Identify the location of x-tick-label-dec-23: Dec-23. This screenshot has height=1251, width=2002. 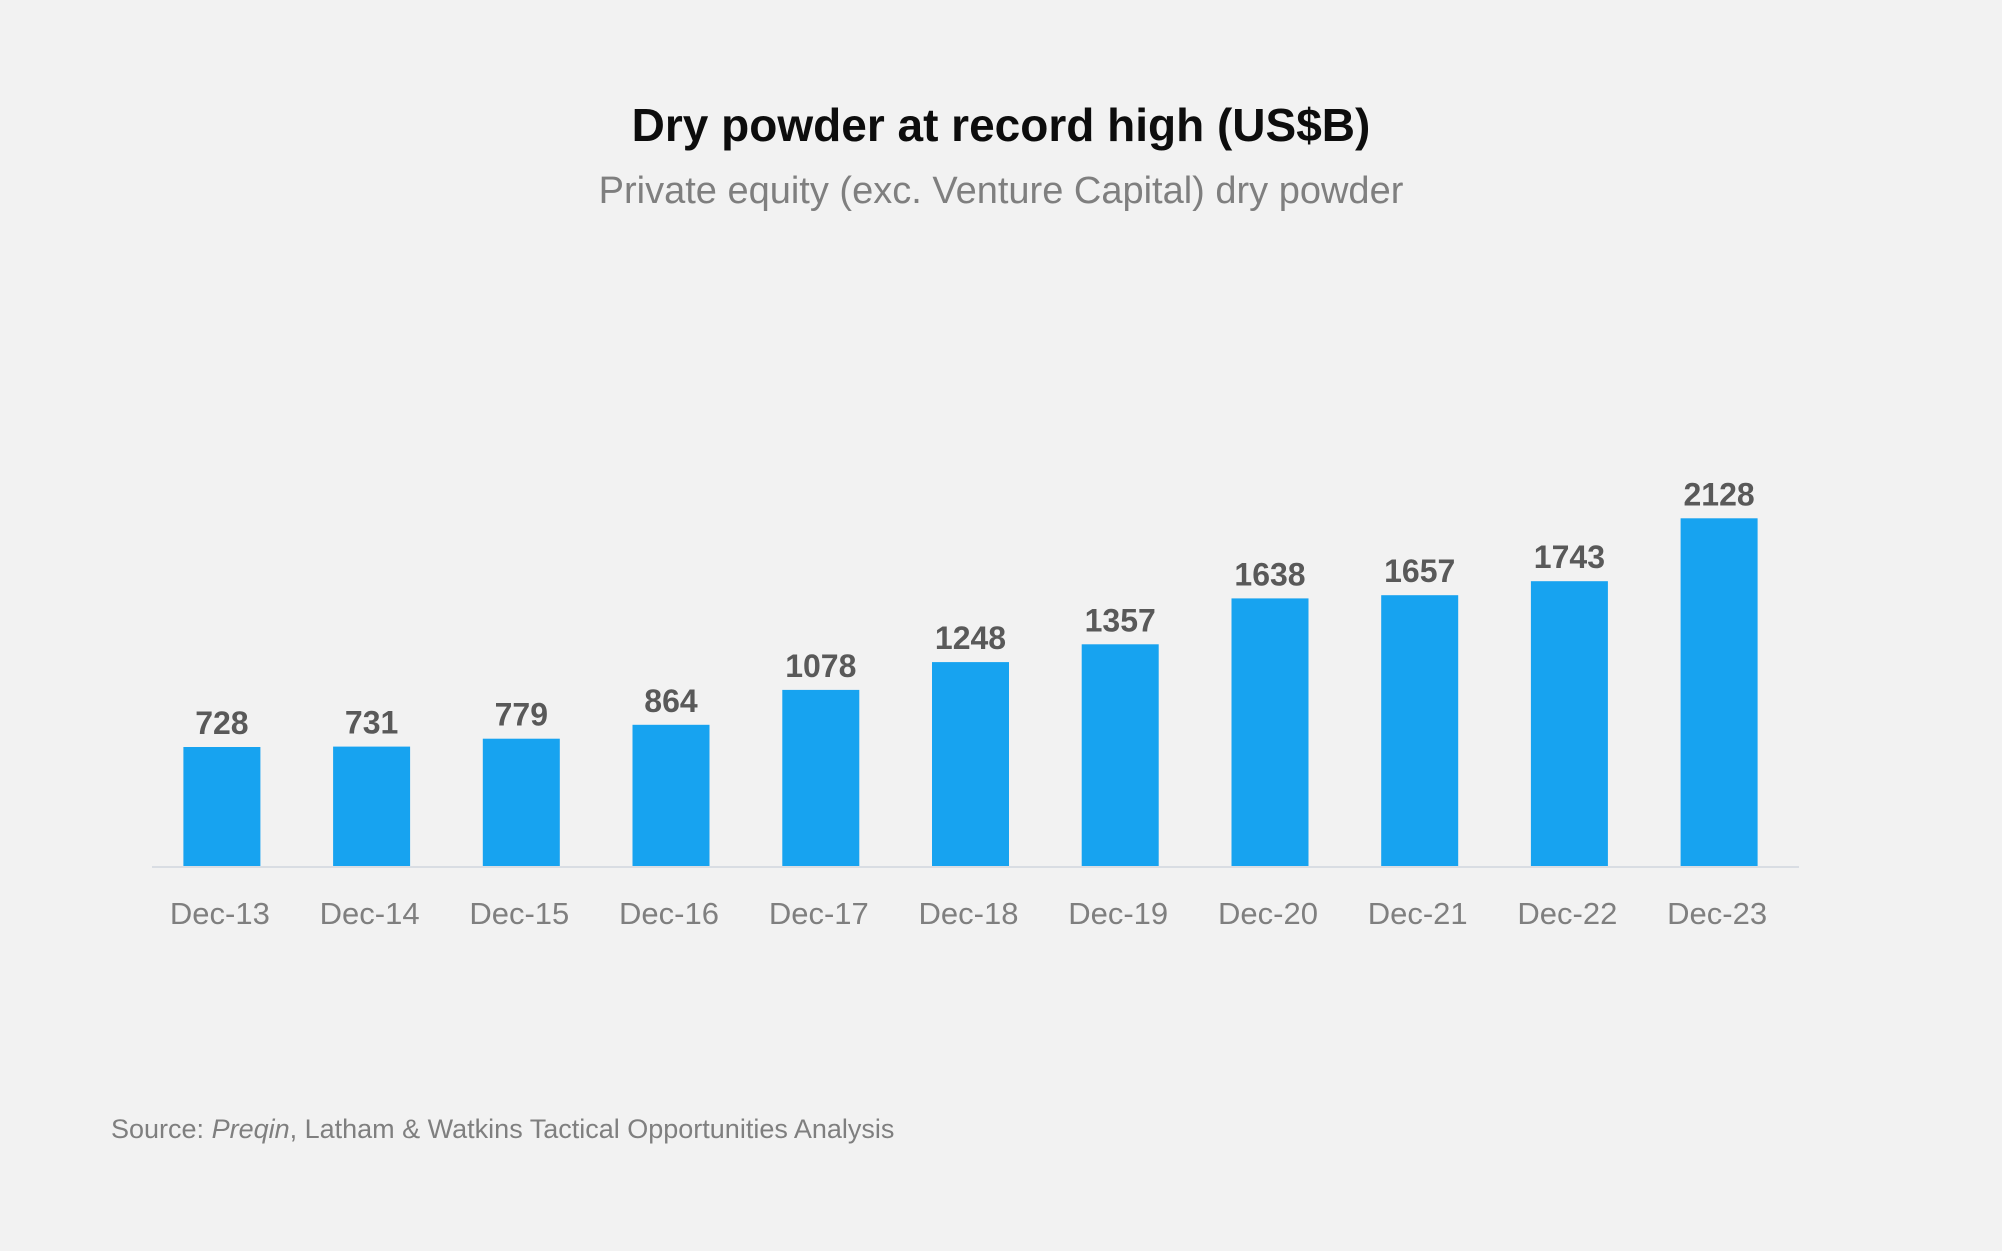
(1717, 913).